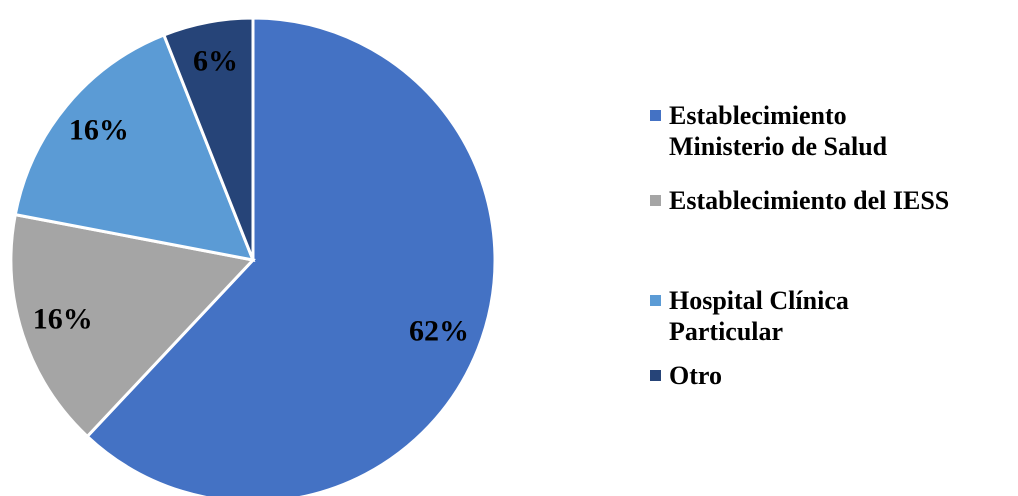 The height and width of the screenshot is (496, 1018). I want to click on legend-label: Establecimiento del IESS, so click(809, 200).